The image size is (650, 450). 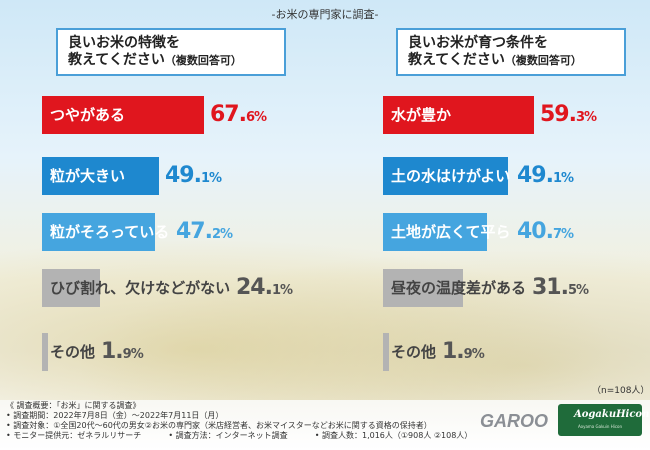 I want to click on bar-label: 粒が大きい, so click(x=88, y=176).